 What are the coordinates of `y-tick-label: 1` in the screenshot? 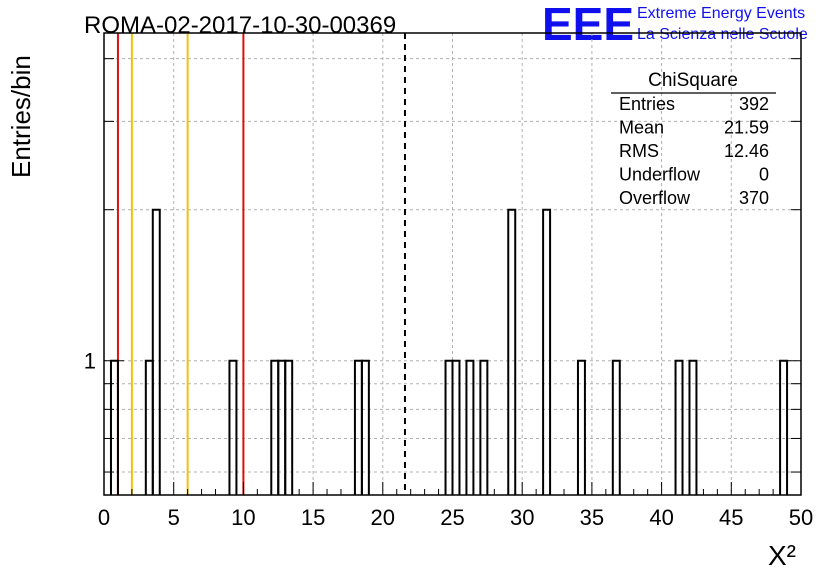 It's located at (90, 361).